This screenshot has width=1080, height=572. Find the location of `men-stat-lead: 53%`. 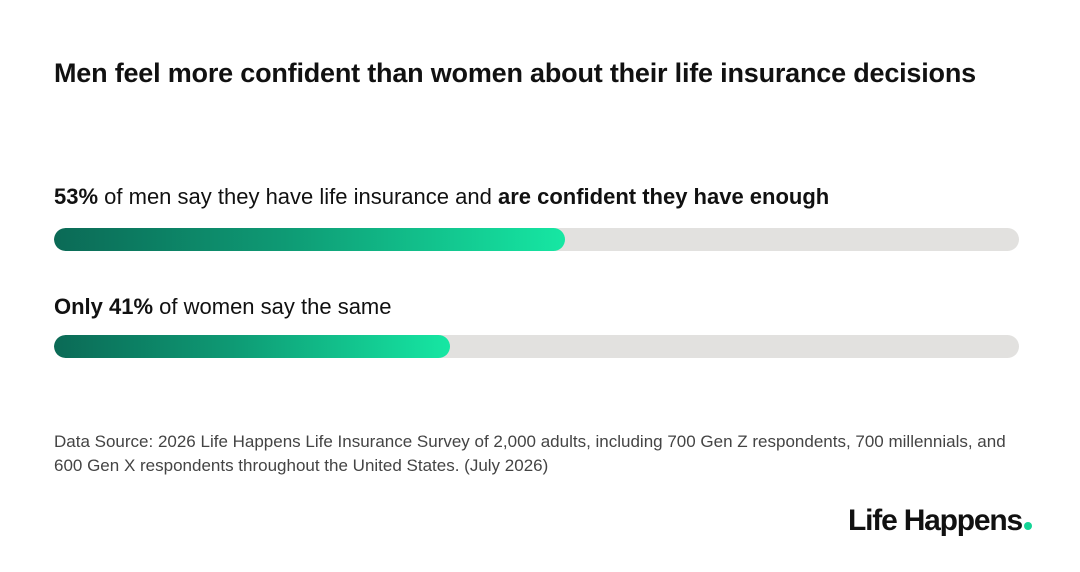

men-stat-lead: 53% is located at coordinates (76, 196).